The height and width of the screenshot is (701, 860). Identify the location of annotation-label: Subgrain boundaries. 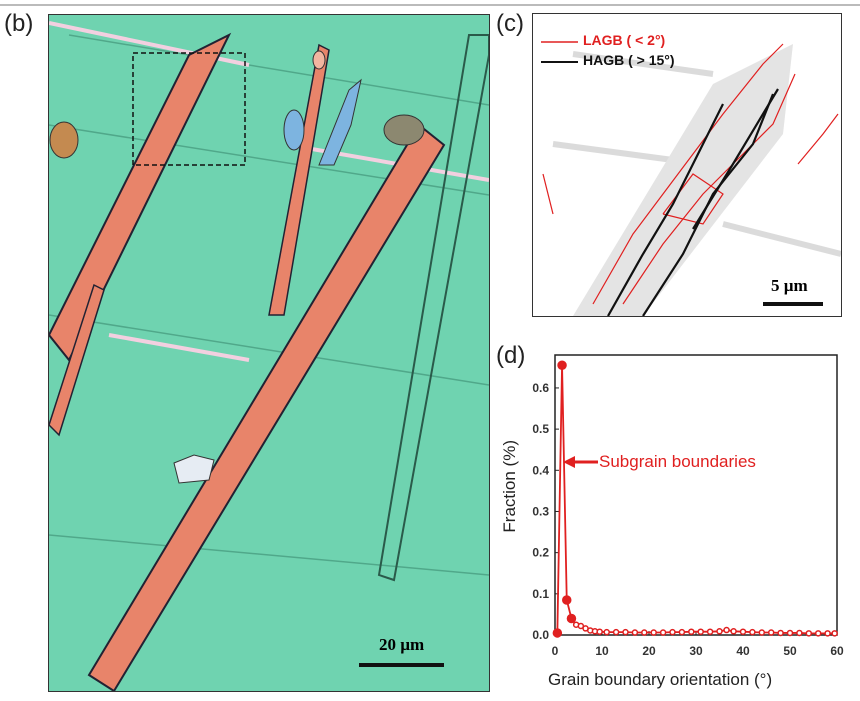
(677, 461).